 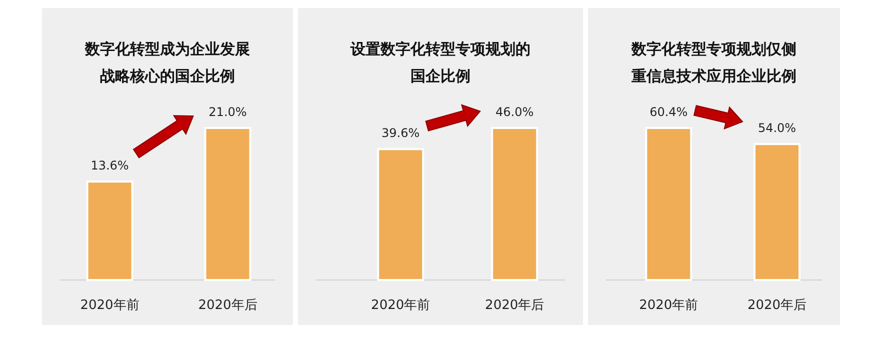 I want to click on data-label: 46.0%, so click(x=515, y=112).